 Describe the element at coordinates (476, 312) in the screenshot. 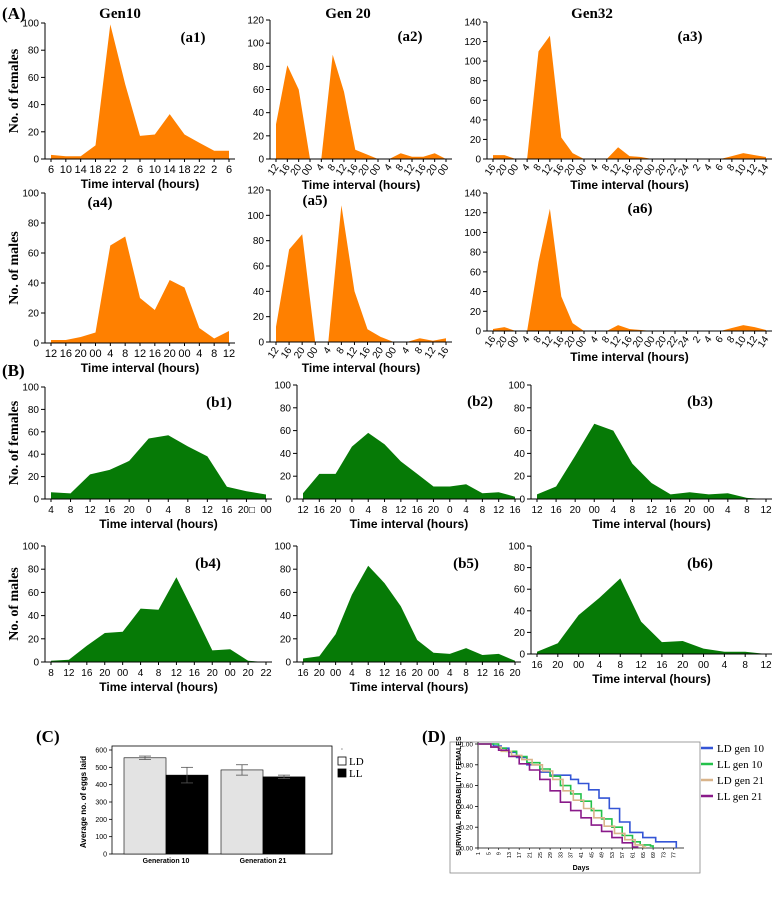

I see `a6-y-tick-label: 20` at that location.